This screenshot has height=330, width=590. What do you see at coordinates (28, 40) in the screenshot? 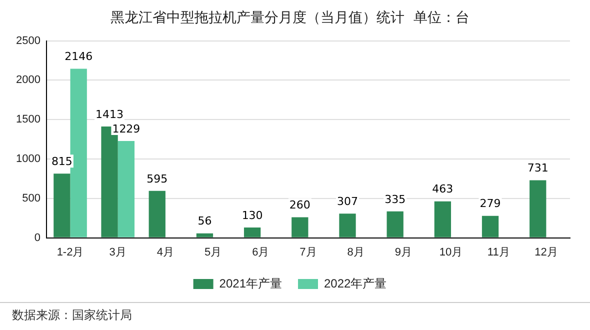
I see `y-tick-label: 2500` at bounding box center [28, 40].